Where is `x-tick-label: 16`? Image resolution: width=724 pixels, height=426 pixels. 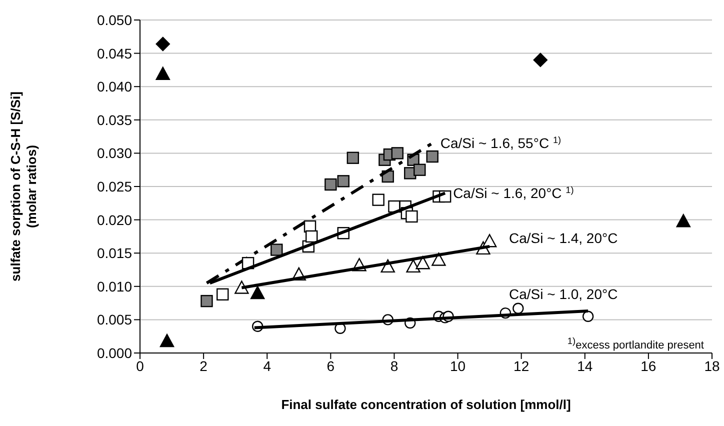
x-tick-label: 16 is located at coordinates (648, 366).